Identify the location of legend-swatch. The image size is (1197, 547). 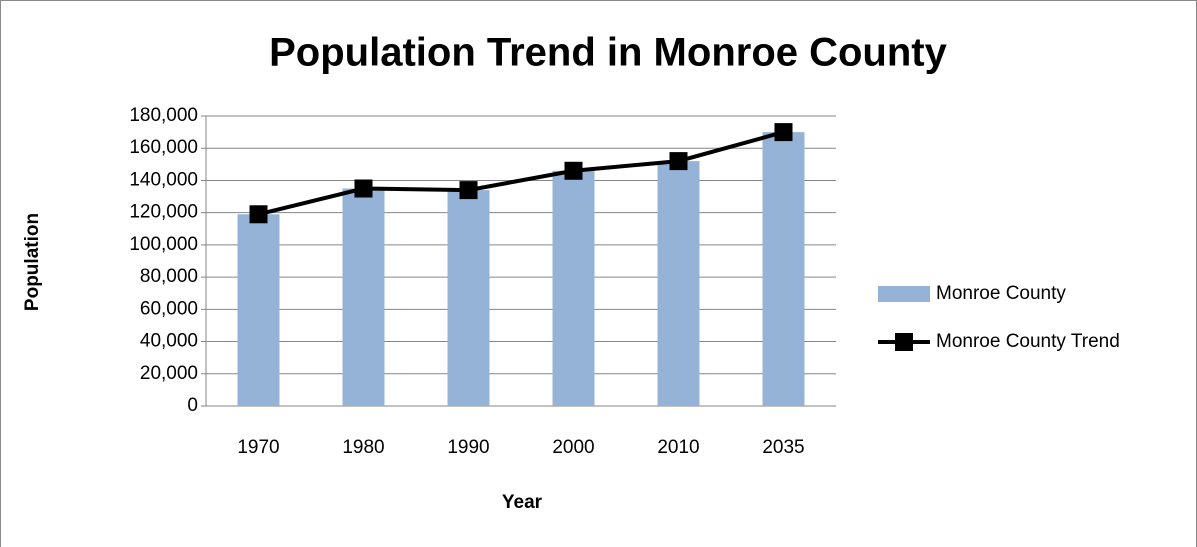
(904, 294).